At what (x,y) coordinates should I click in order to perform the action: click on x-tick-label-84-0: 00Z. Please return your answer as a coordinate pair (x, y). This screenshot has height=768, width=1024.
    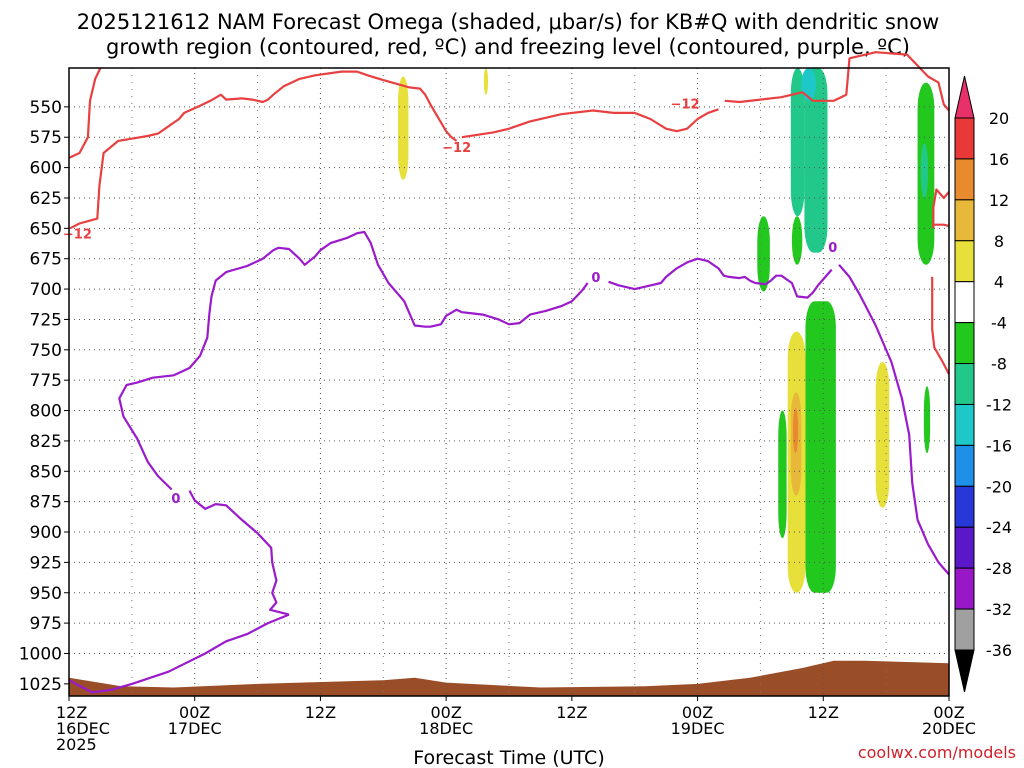
    Looking at the image, I should click on (948, 712).